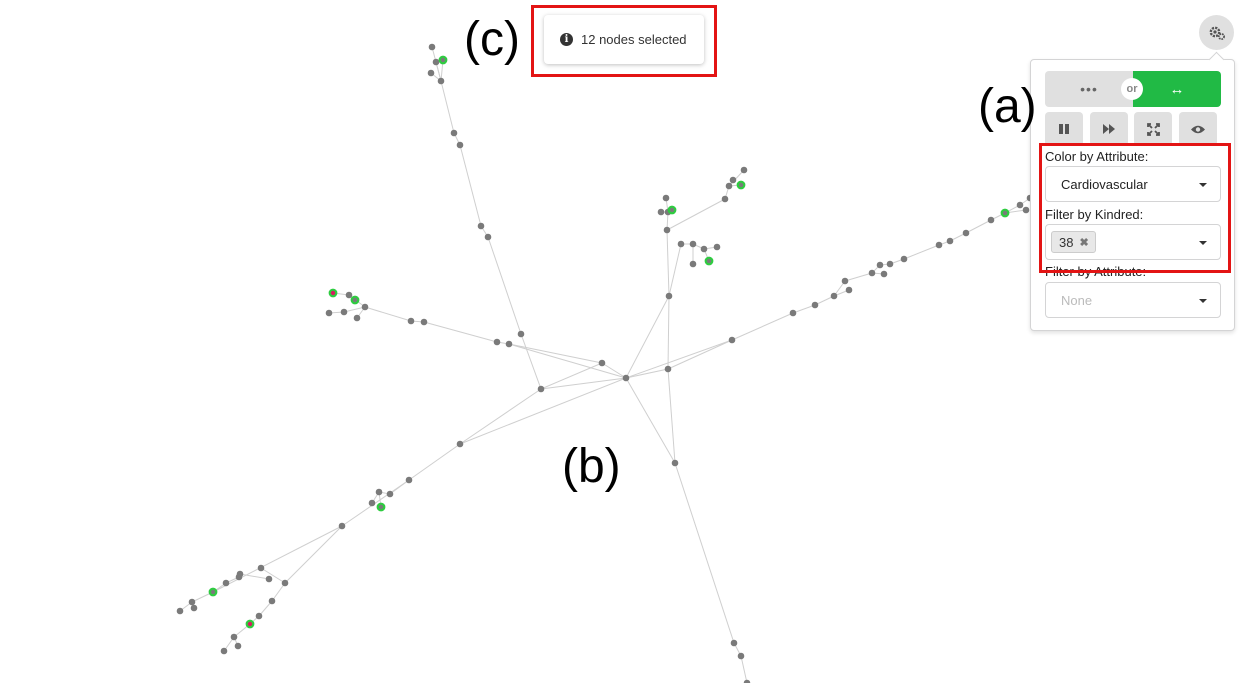 This screenshot has width=1248, height=683. I want to click on color-by-attribute-select: Cardiovascular, so click(1133, 184).